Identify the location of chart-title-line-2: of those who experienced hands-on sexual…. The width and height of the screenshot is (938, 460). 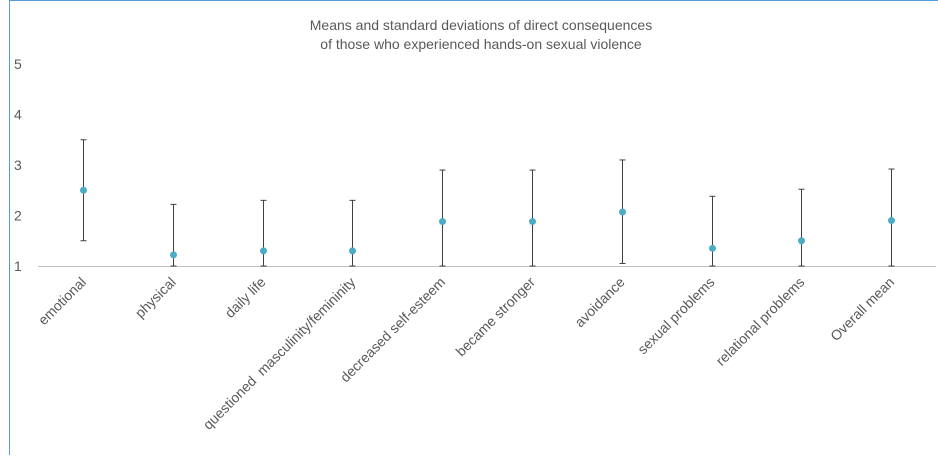
(481, 44).